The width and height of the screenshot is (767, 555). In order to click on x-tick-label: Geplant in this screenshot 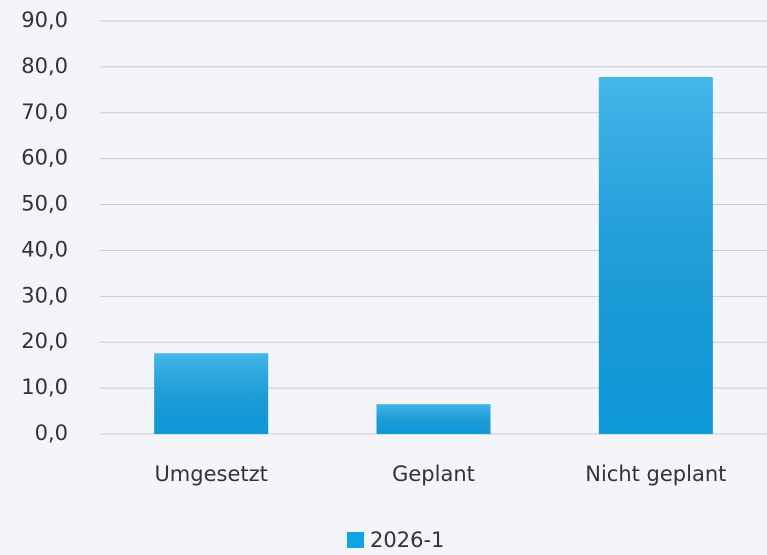, I will do `click(433, 474)`.